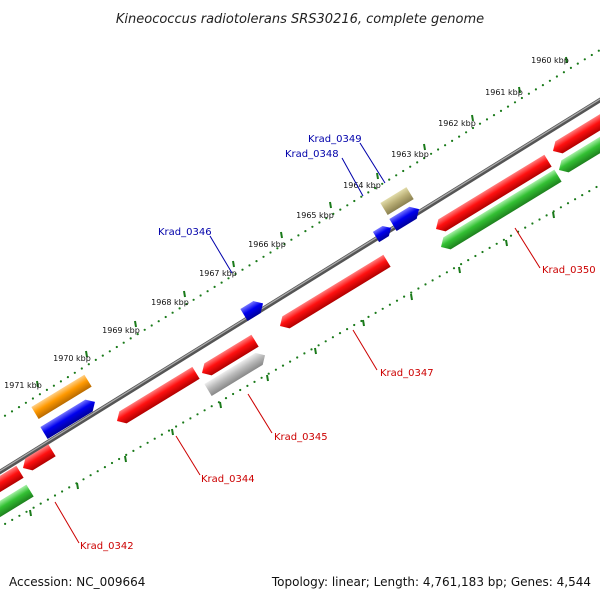  I want to click on gene-label-krad-0347: Krad_0347, so click(407, 373).